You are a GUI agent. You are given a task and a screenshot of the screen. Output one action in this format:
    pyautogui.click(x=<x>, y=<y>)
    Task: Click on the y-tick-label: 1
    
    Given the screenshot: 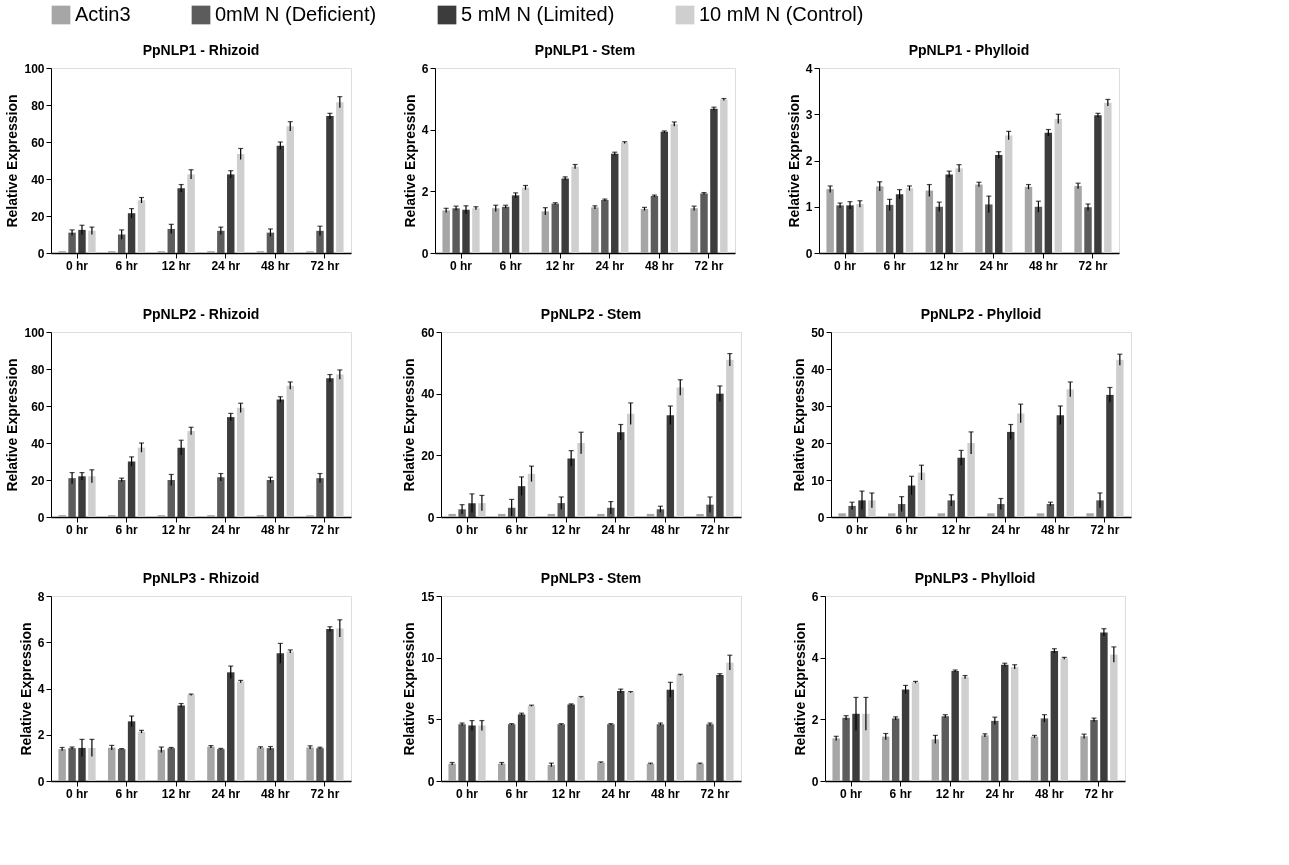 What is the action you would take?
    pyautogui.click(x=809, y=207)
    